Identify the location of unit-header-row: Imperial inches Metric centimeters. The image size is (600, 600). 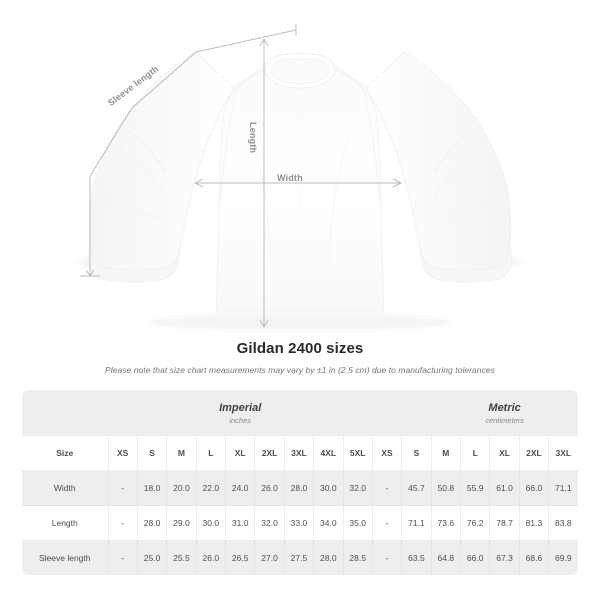
(300, 413).